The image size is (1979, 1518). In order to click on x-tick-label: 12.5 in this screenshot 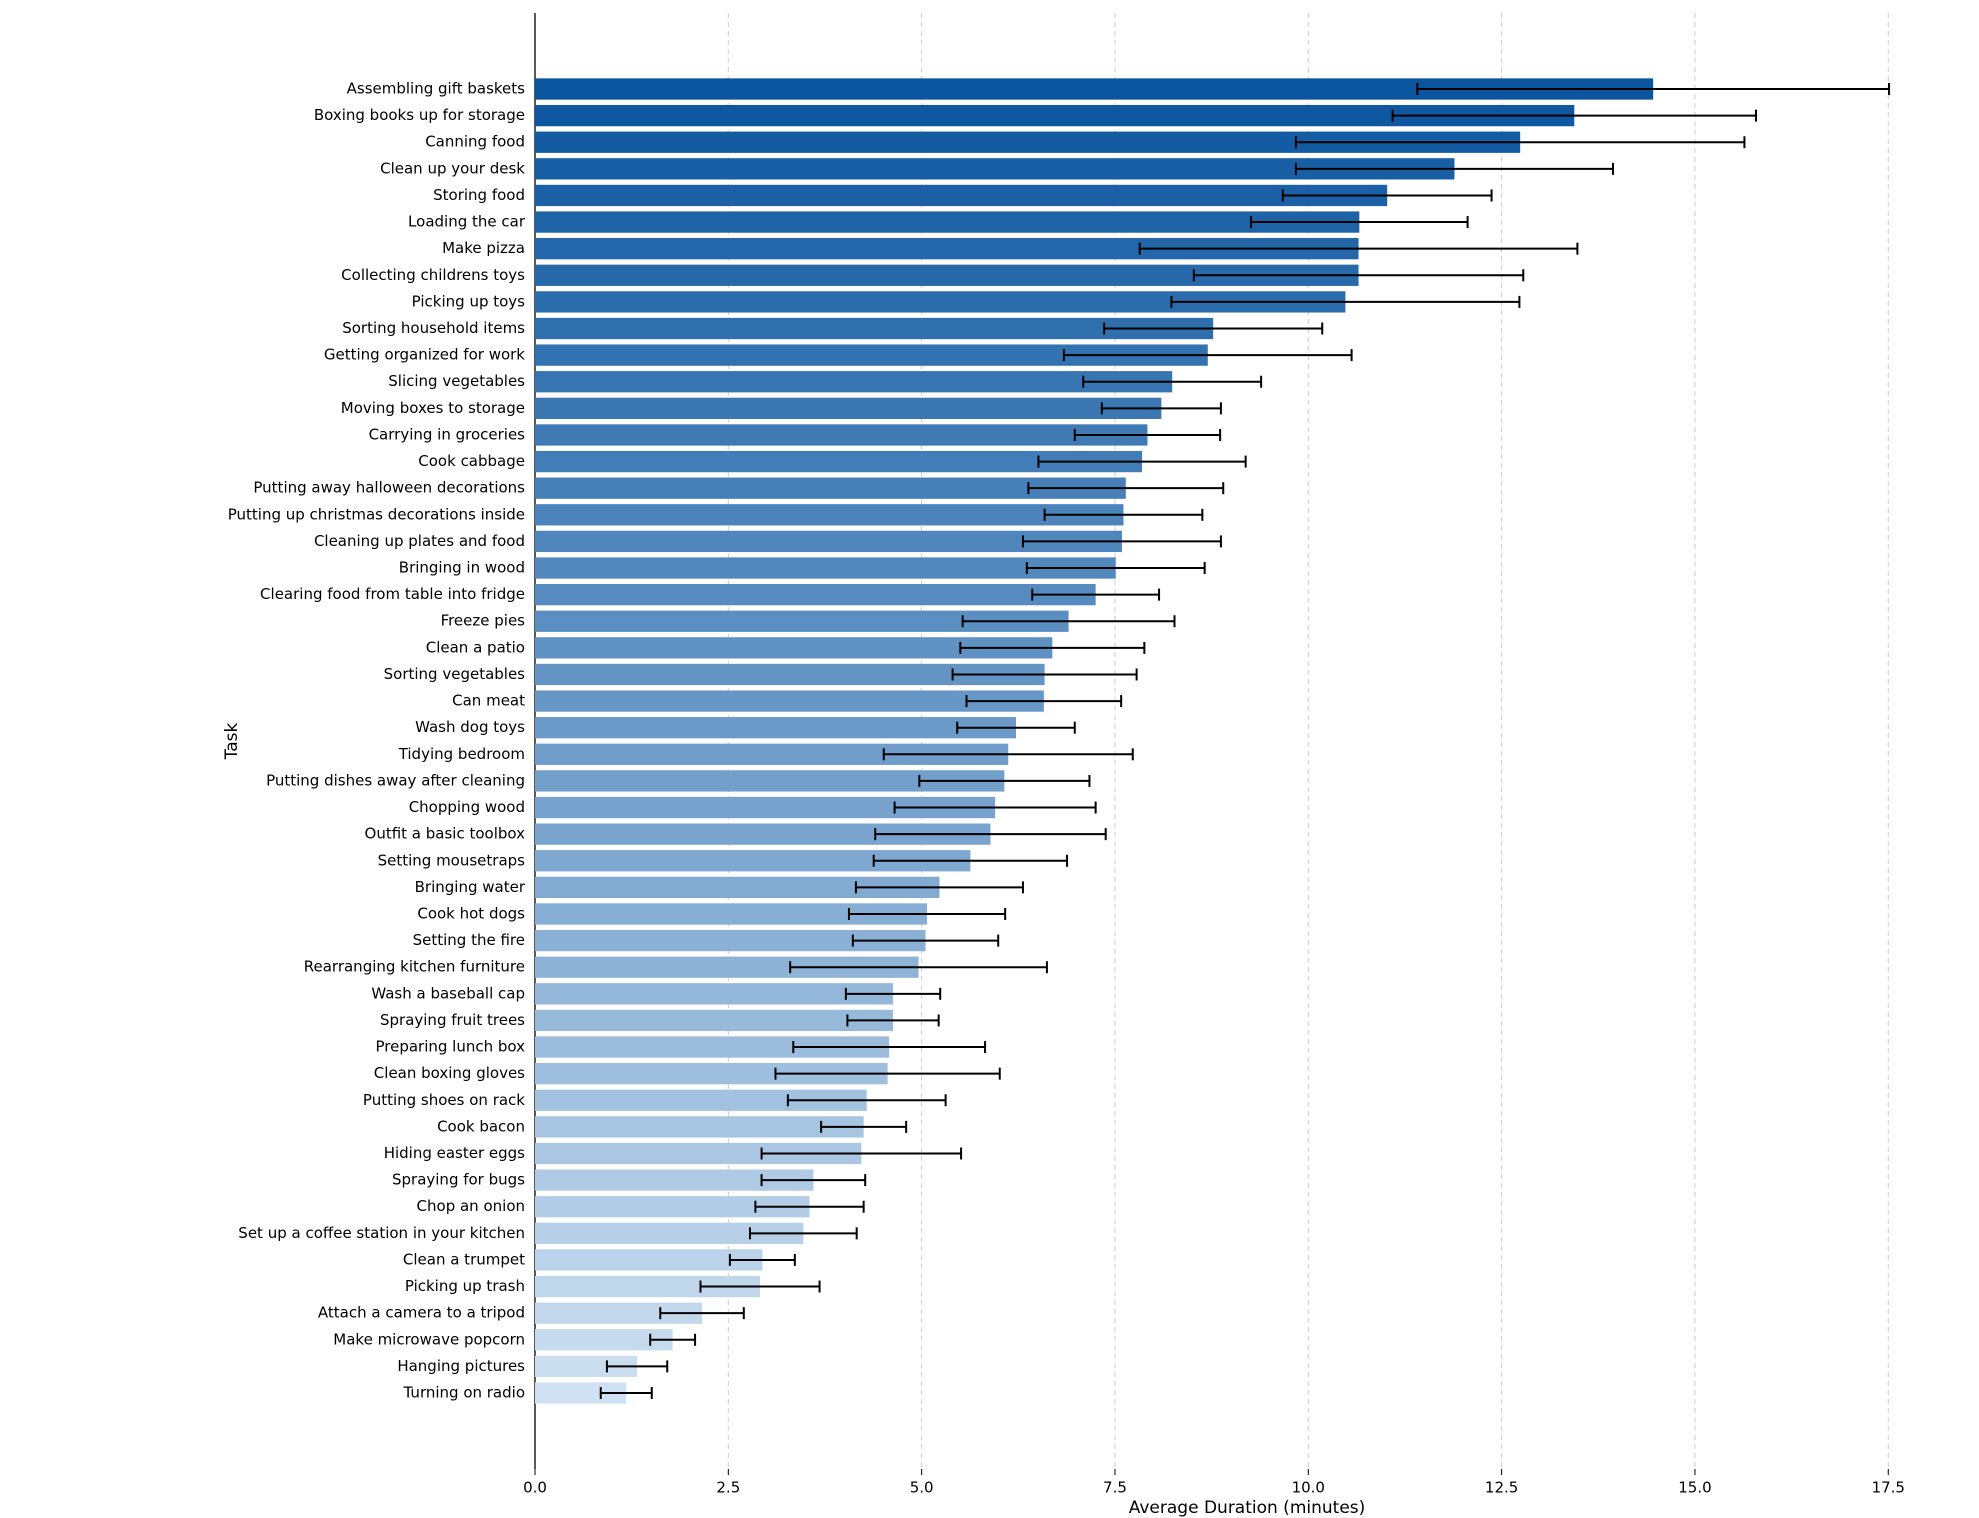, I will do `click(1501, 1488)`.